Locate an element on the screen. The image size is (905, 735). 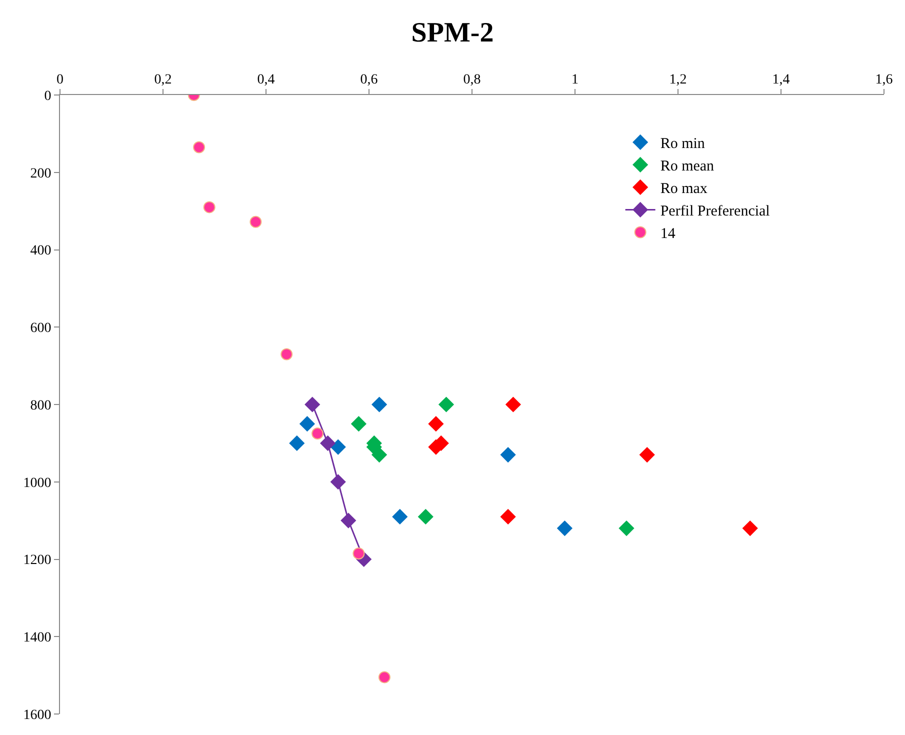
x-tick-label: 1,6 is located at coordinates (884, 80).